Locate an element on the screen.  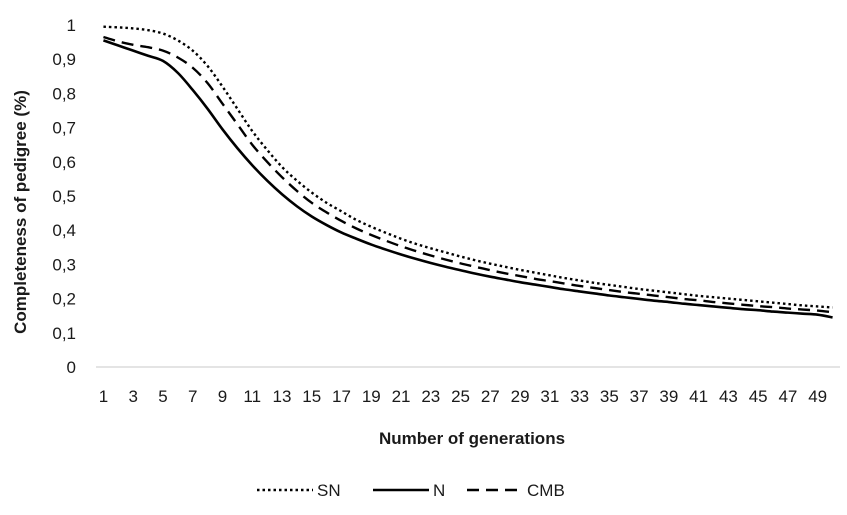
x-tick-label: 21 is located at coordinates (401, 396).